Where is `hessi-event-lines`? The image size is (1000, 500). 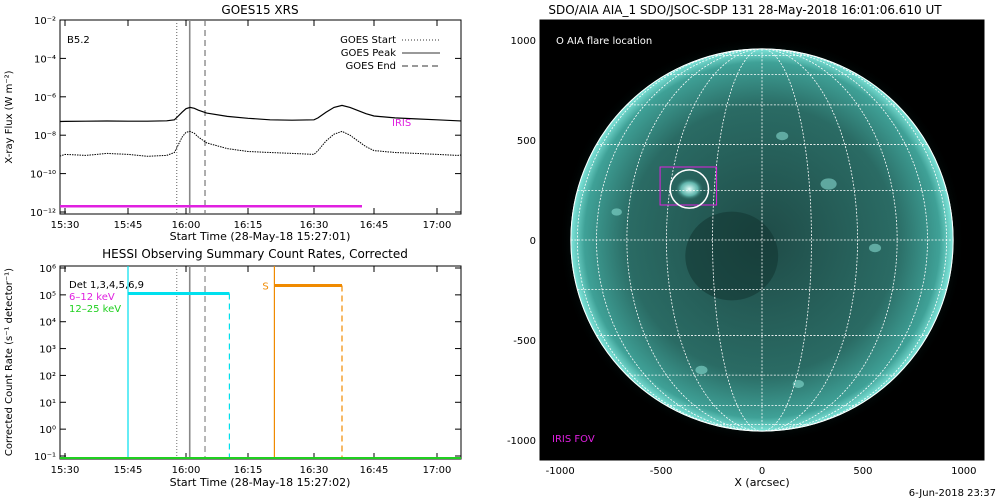
hessi-event-lines is located at coordinates (191, 362).